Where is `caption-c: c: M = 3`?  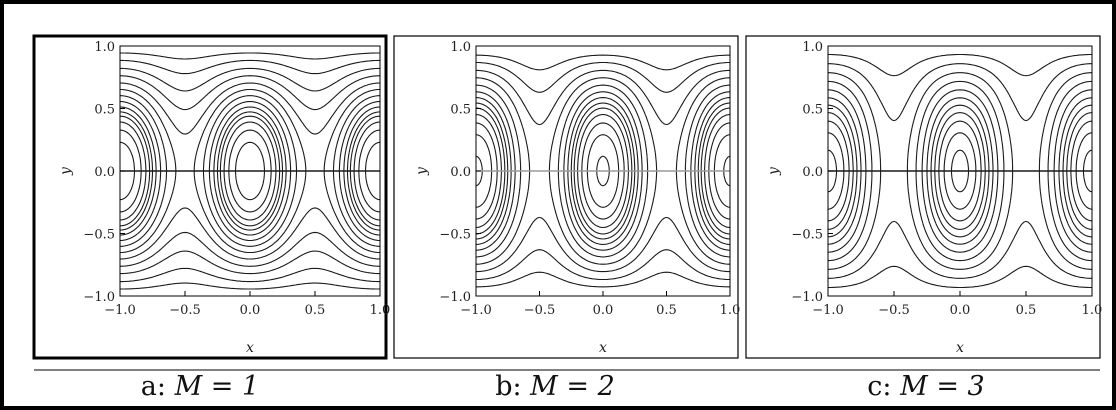
caption-c: c: M = 3 is located at coordinates (925, 386).